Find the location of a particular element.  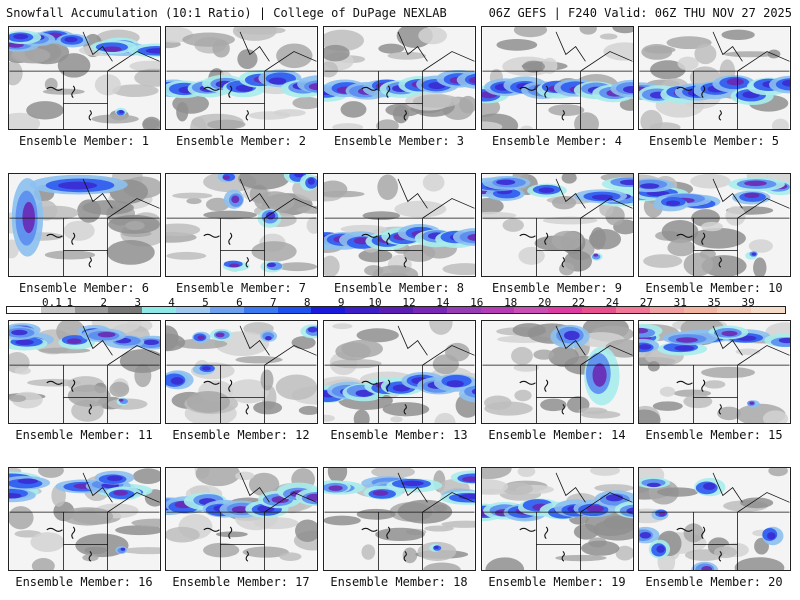

ensemble-member-label: Ensemble Member: 18 is located at coordinates (399, 582).